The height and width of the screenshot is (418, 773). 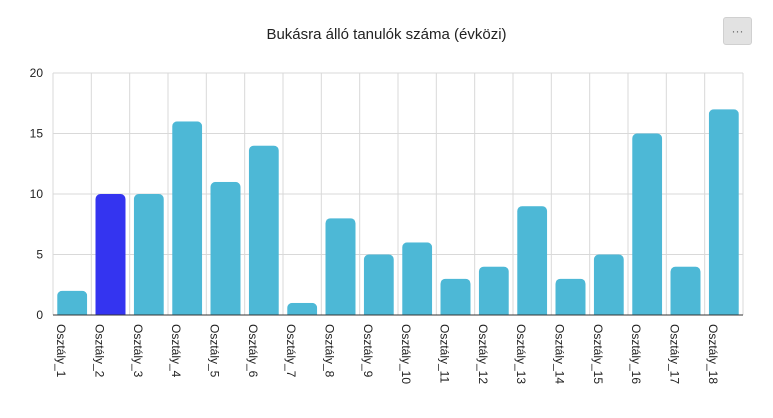 I want to click on bar-osztály-4, so click(x=187, y=220).